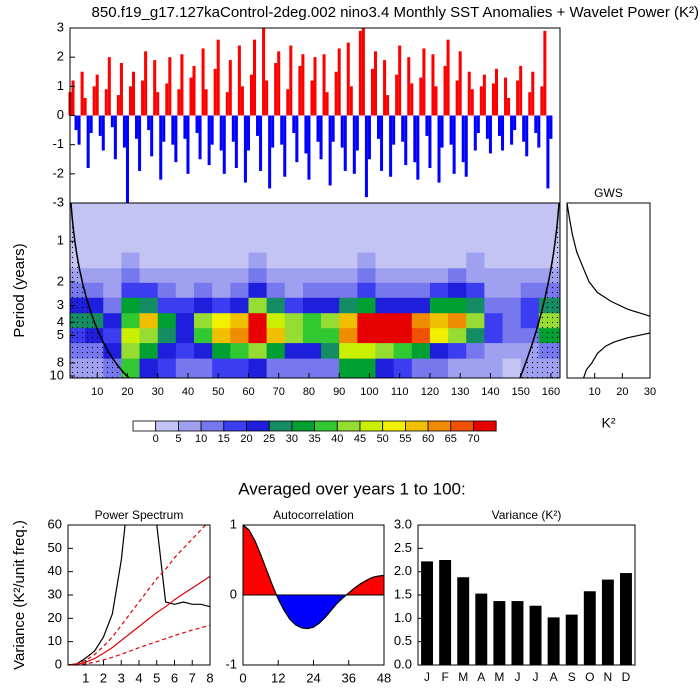  What do you see at coordinates (55, 547) in the screenshot?
I see `y-tick-label: 50` at bounding box center [55, 547].